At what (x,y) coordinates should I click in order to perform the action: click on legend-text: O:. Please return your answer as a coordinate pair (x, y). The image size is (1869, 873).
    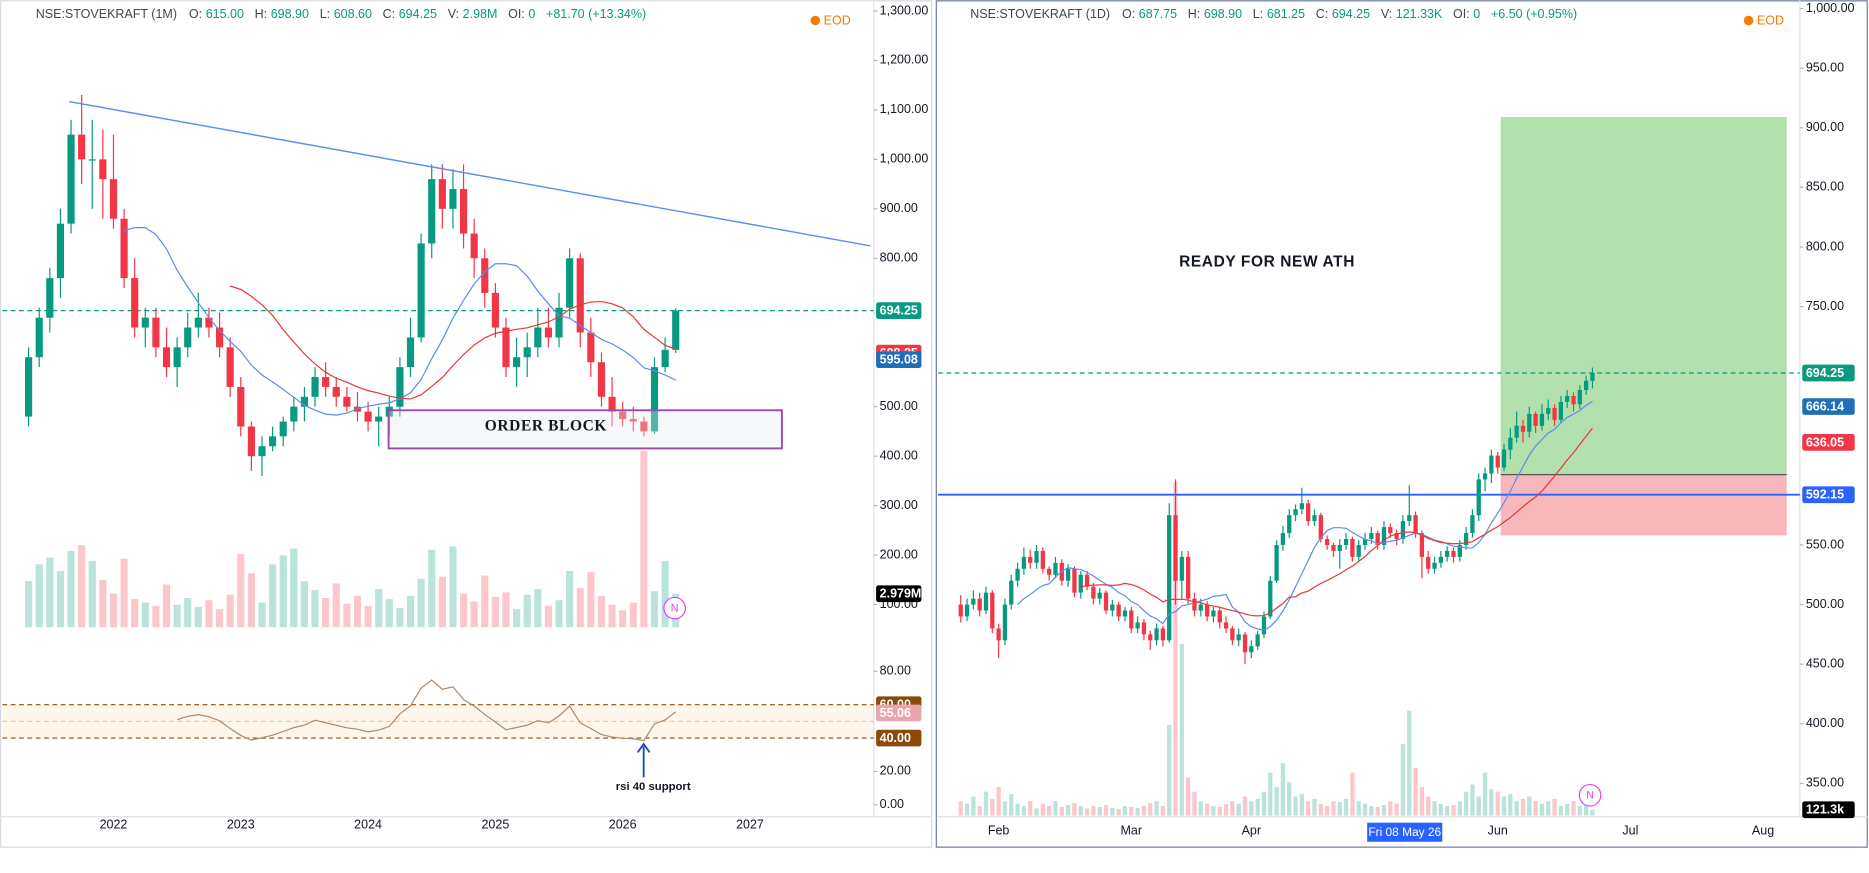
    Looking at the image, I should click on (195, 14).